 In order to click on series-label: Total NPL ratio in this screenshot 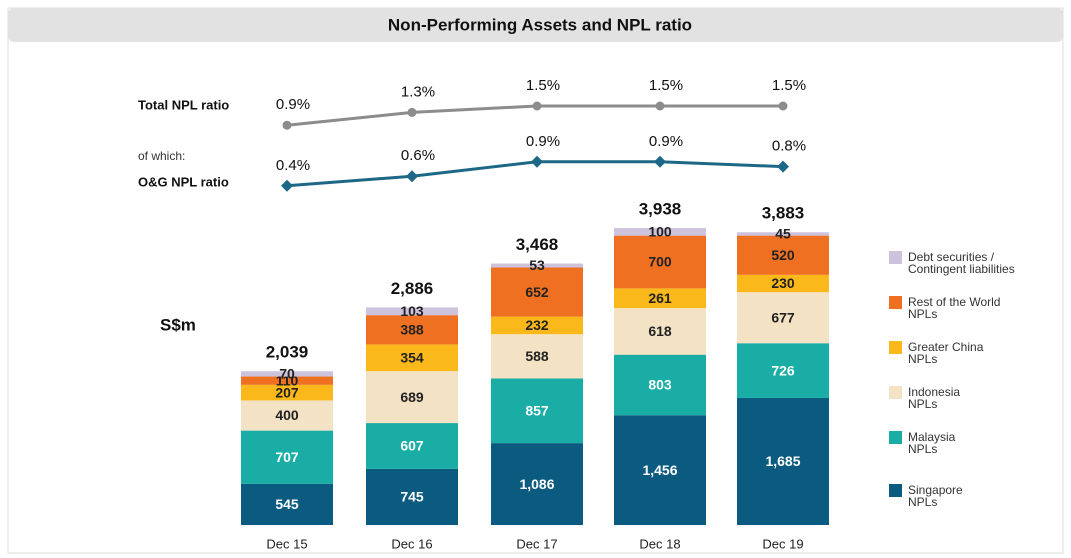, I will do `click(183, 104)`.